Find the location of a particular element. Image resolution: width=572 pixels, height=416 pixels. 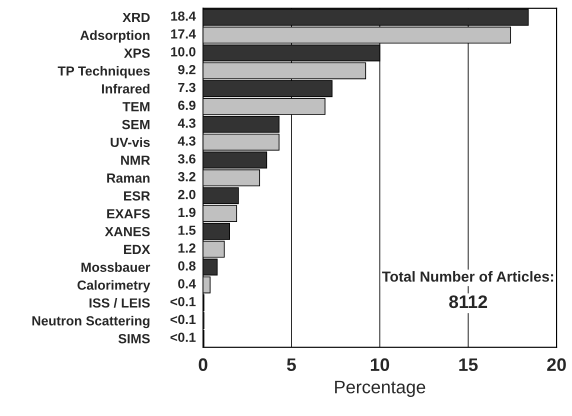

y-tick-label: Adsorption is located at coordinates (115, 36).